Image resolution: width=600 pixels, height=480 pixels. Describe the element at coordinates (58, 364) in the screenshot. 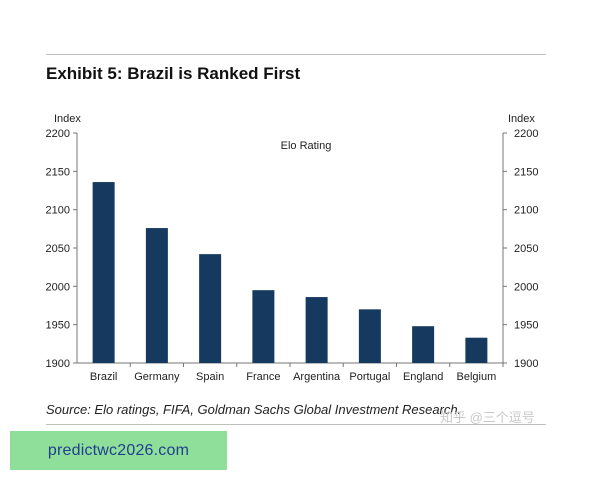

I see `left-tick-label: 1900` at that location.